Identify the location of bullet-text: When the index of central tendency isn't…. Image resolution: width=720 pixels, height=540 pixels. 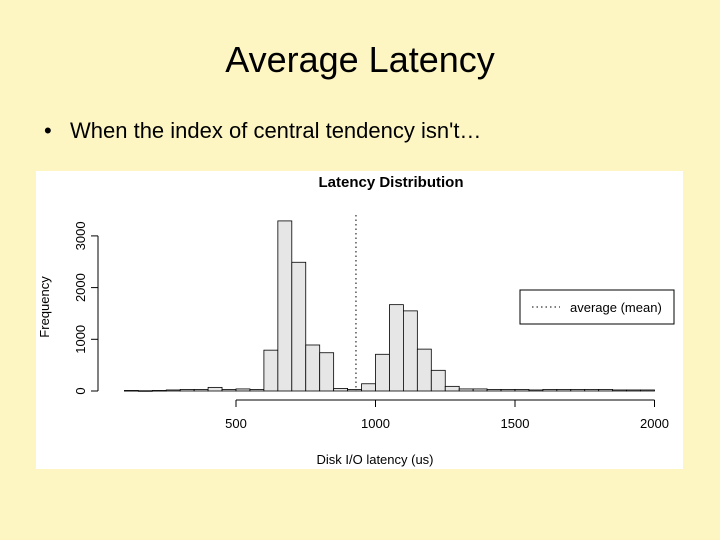
(276, 130).